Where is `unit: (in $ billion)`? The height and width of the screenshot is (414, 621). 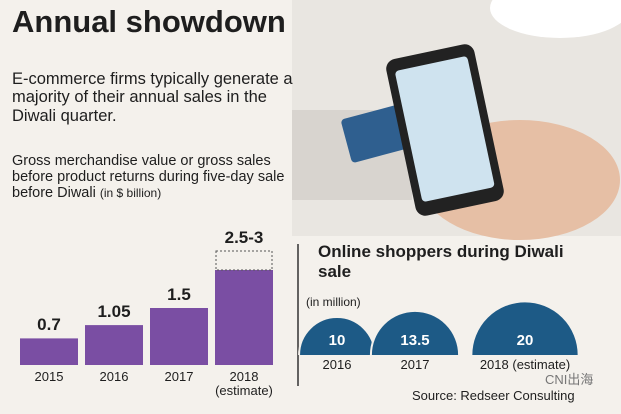 unit: (in $ billion) is located at coordinates (130, 192).